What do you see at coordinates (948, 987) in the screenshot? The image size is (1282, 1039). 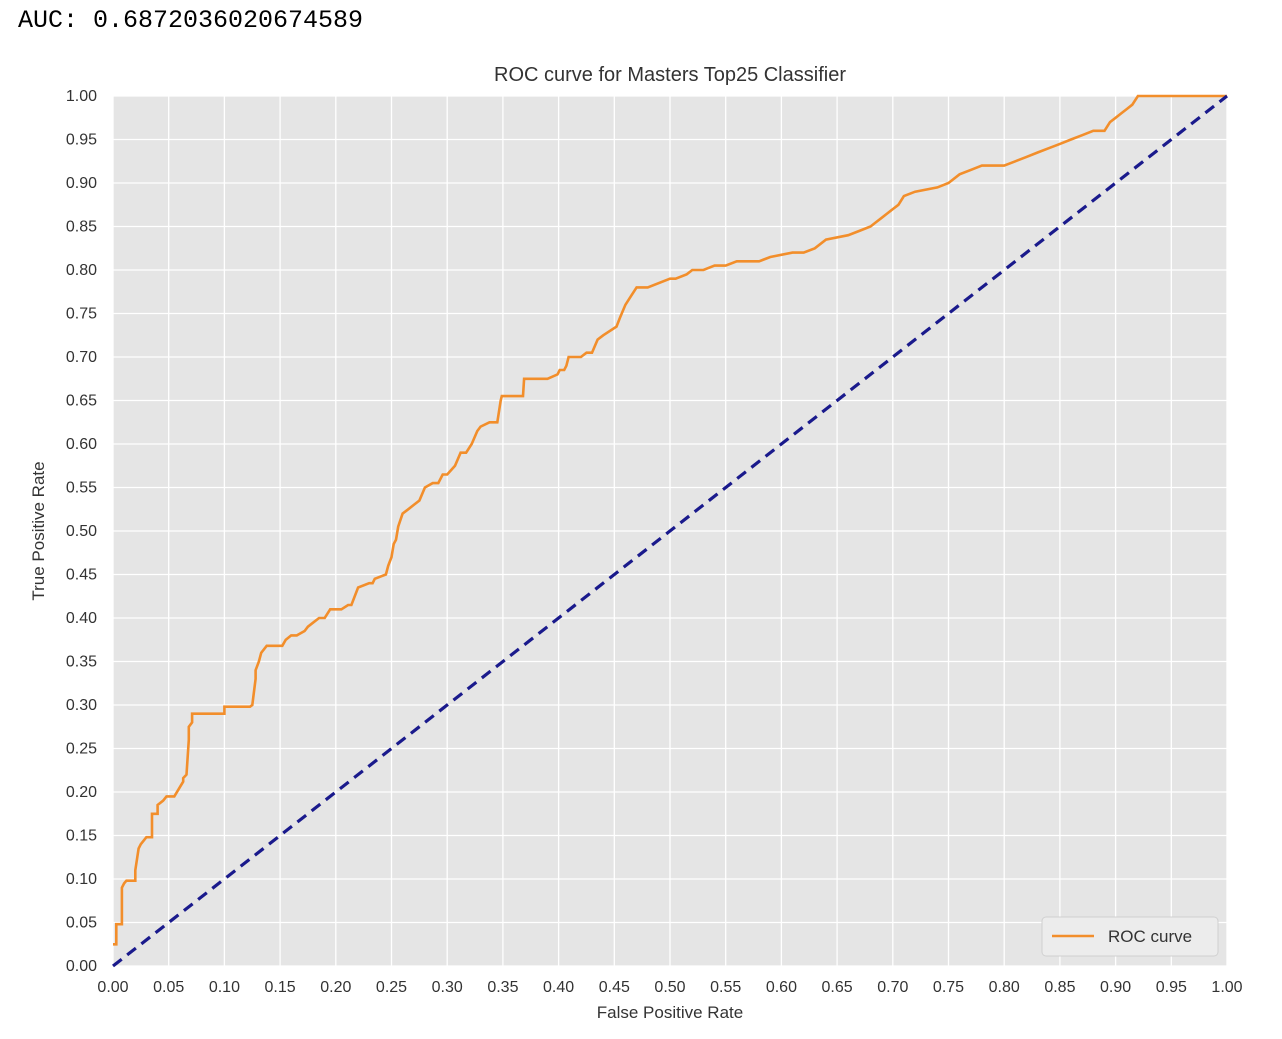 I see `x-tick-label: 0.75` at bounding box center [948, 987].